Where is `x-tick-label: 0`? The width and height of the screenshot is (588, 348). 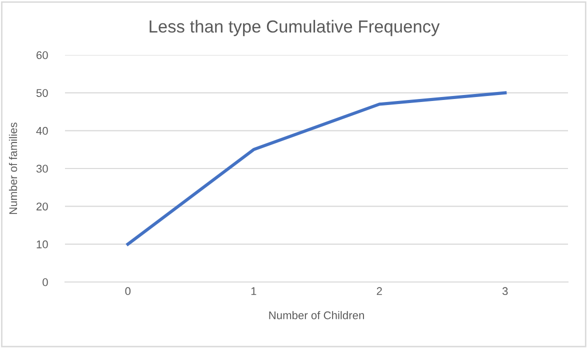
x-tick-label: 0 is located at coordinates (128, 291).